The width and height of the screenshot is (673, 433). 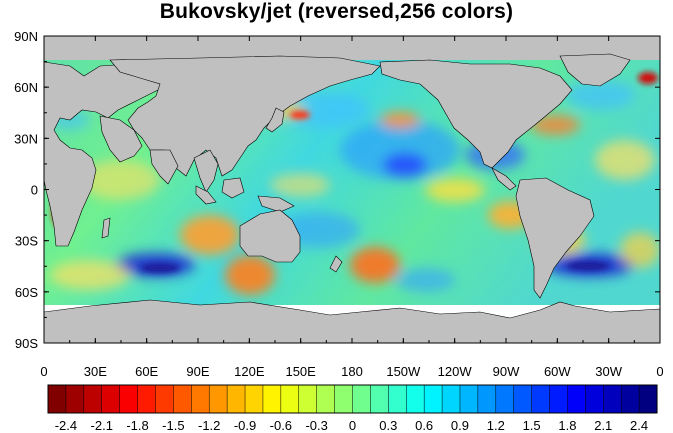 What do you see at coordinates (504, 179) in the screenshot?
I see `land-central-america` at bounding box center [504, 179].